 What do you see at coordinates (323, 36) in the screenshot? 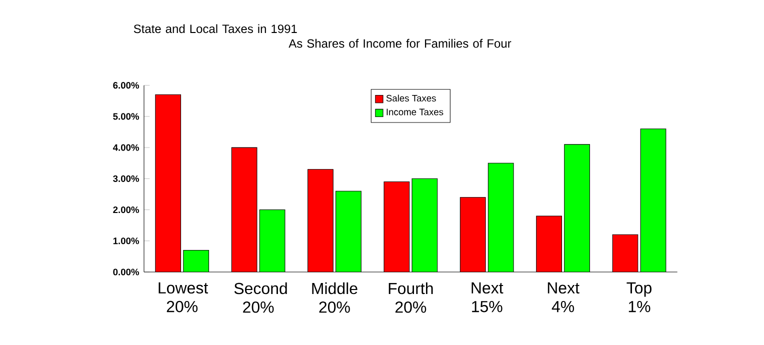
I see `chart-title: State and Local Taxes in 1991 As Shares of Income for Families of Four` at bounding box center [323, 36].